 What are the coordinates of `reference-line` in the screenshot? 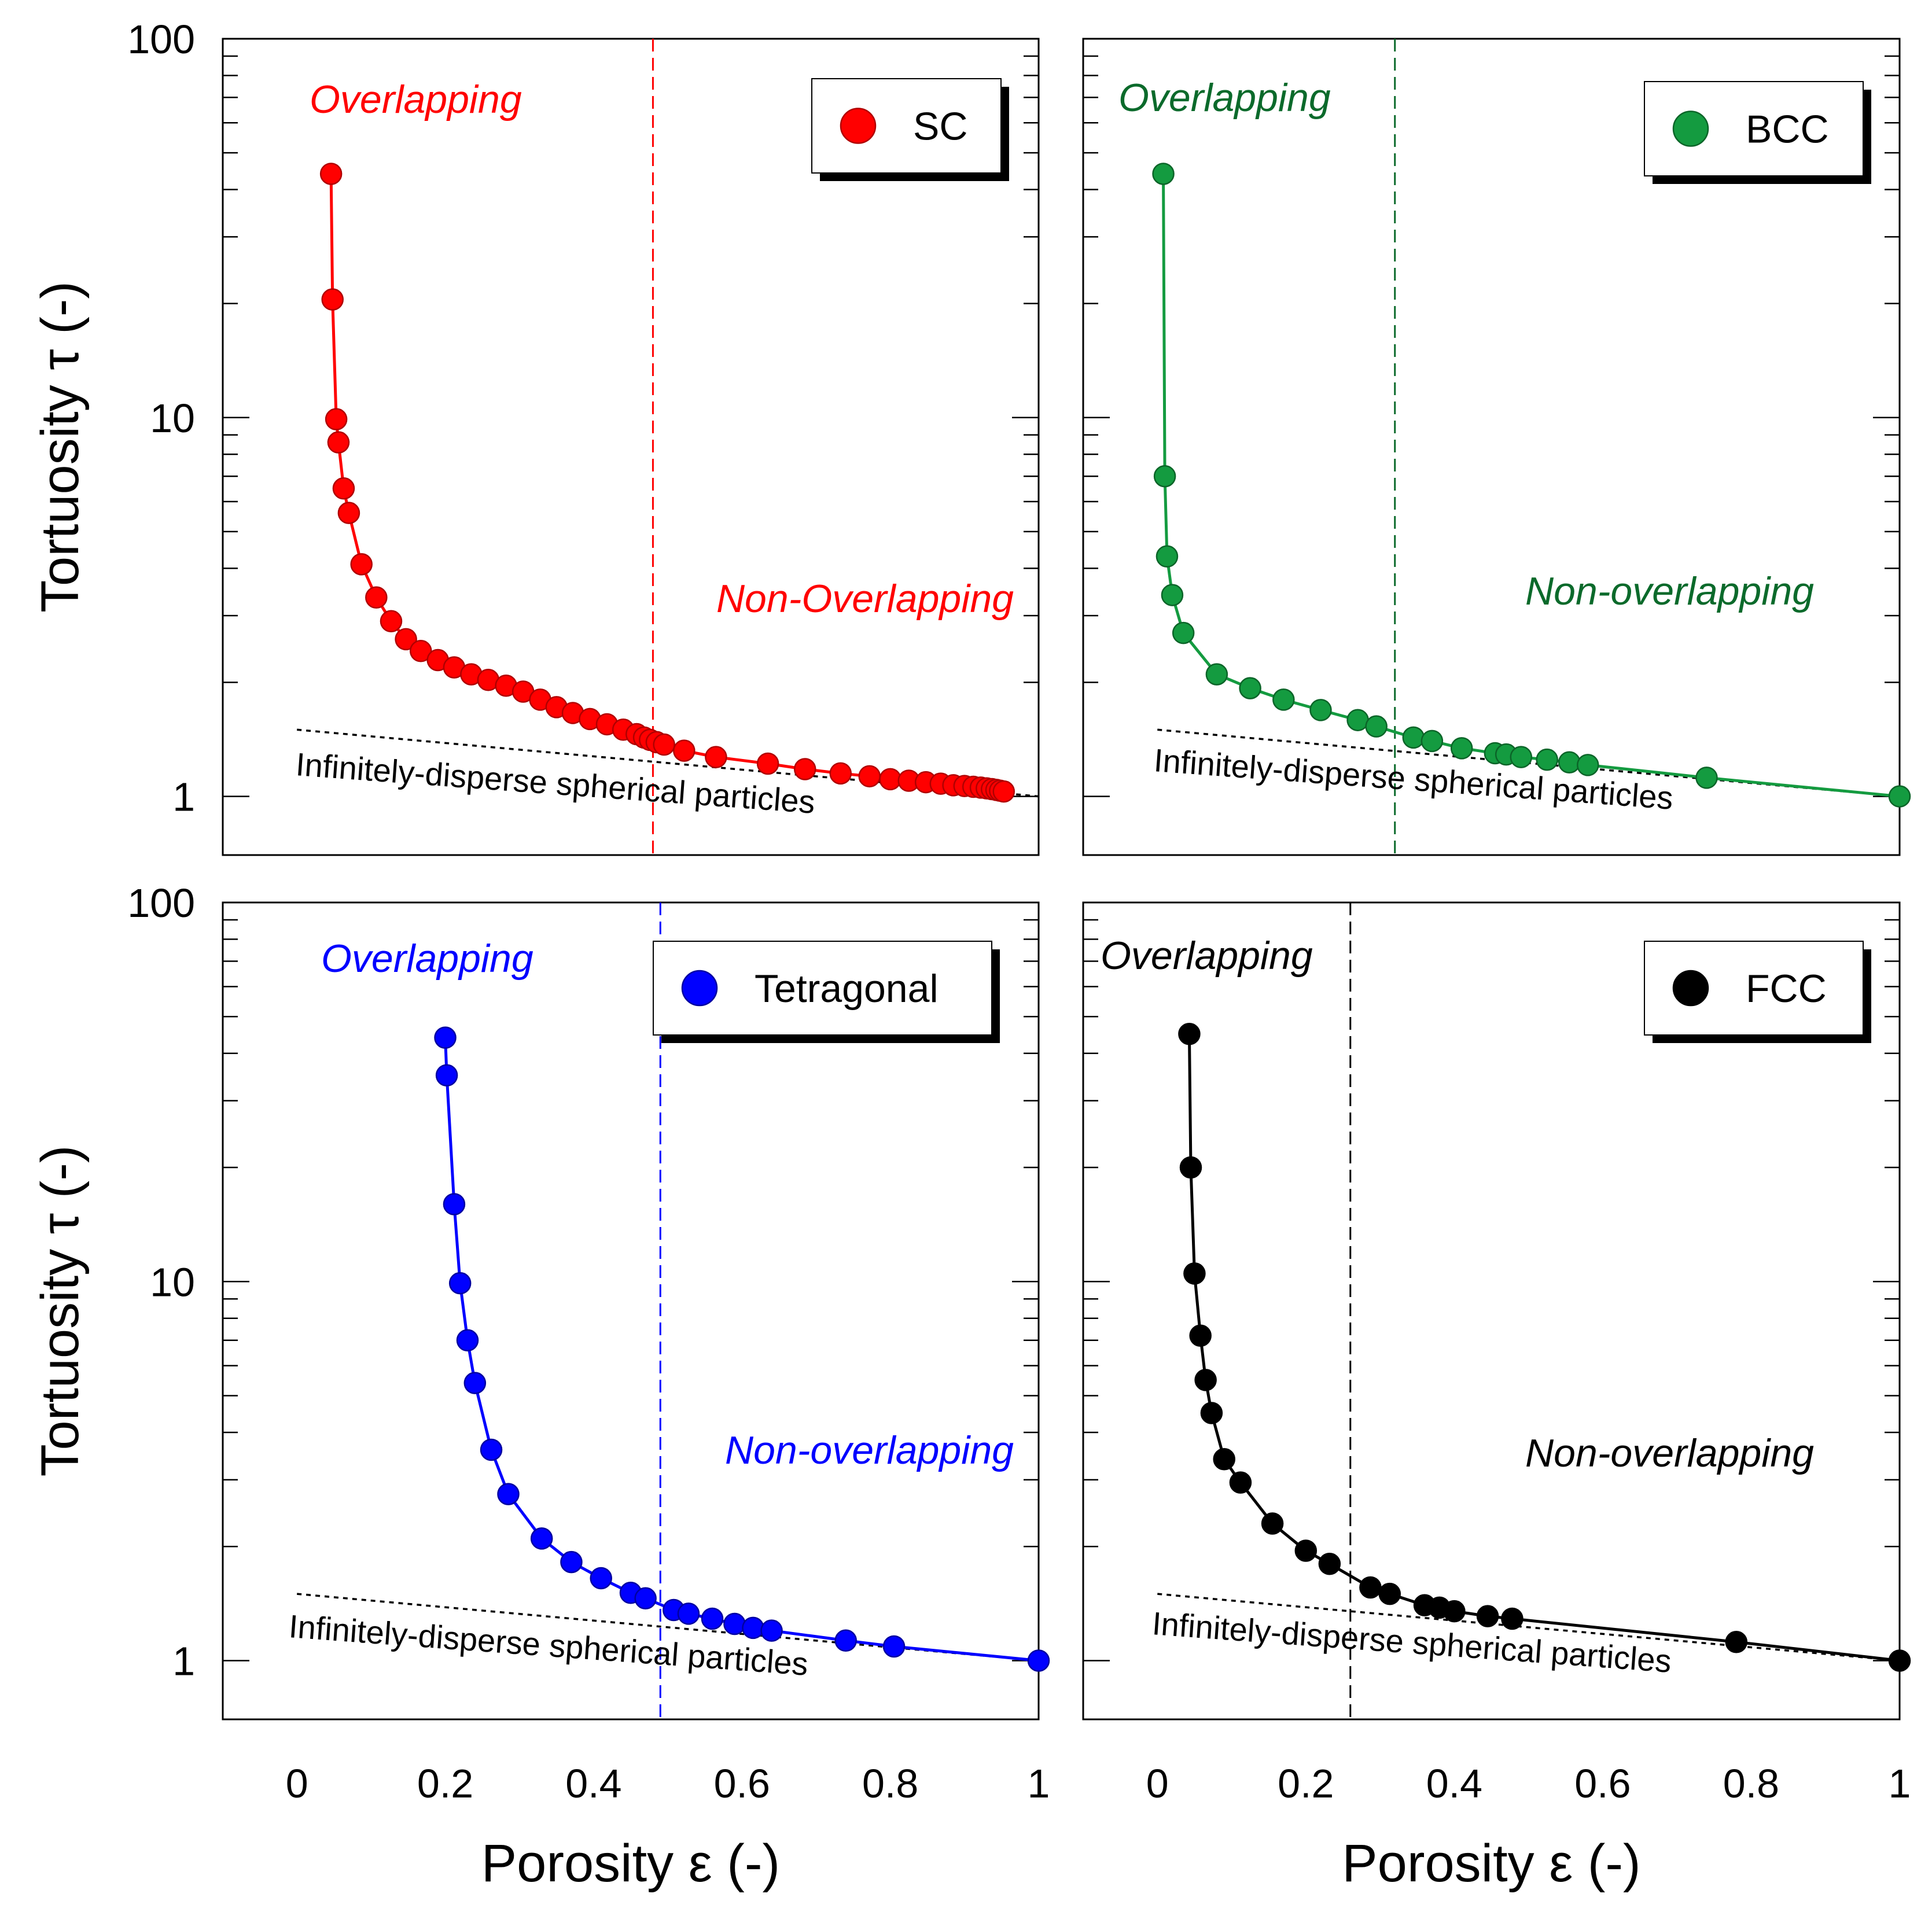 It's located at (1528, 1627).